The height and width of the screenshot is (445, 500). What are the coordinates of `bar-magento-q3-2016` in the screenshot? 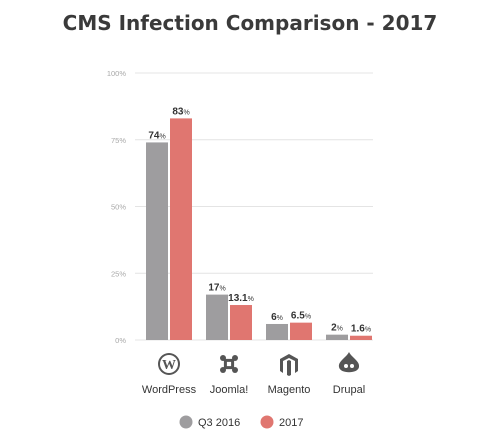 It's located at (277, 331).